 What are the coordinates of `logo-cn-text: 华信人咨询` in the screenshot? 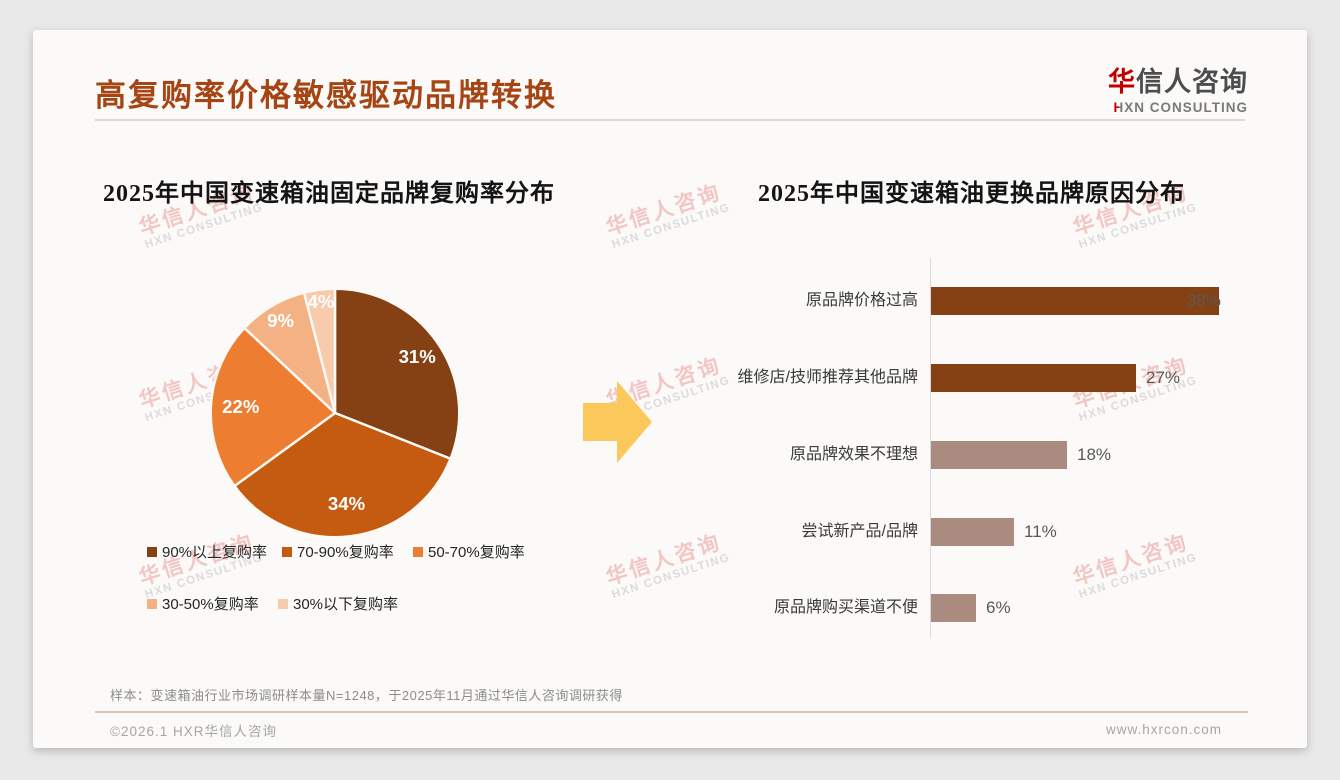 It's located at (1155, 79).